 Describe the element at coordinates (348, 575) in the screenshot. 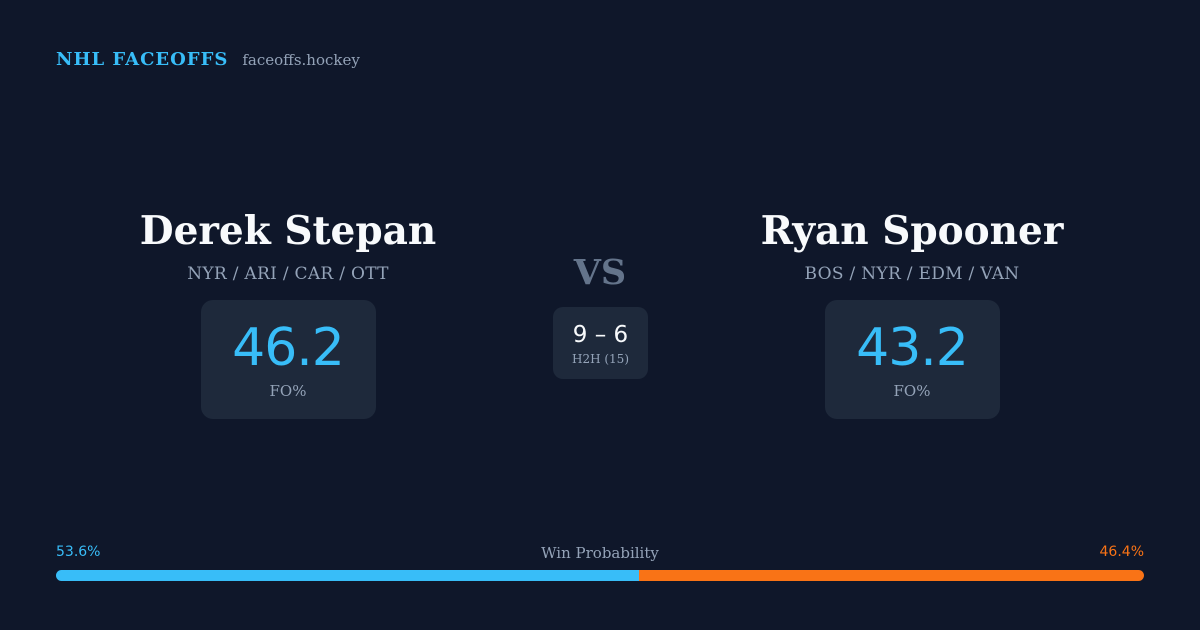

I see `win-probability-fill-left` at that location.